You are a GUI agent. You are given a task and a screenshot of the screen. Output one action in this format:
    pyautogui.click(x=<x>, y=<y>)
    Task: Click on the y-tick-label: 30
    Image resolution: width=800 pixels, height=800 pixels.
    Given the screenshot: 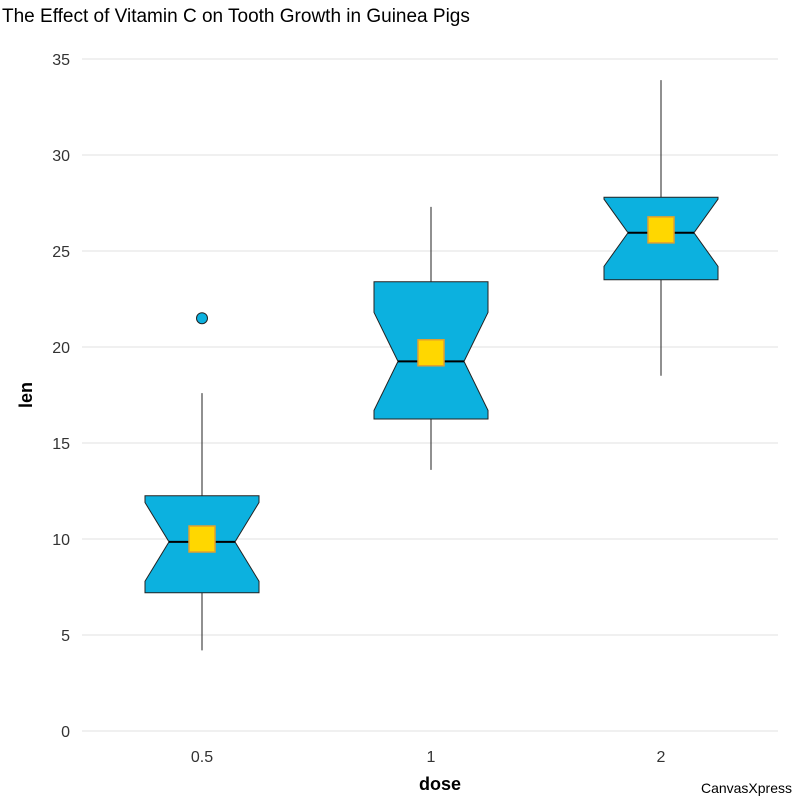 What is the action you would take?
    pyautogui.click(x=61, y=156)
    